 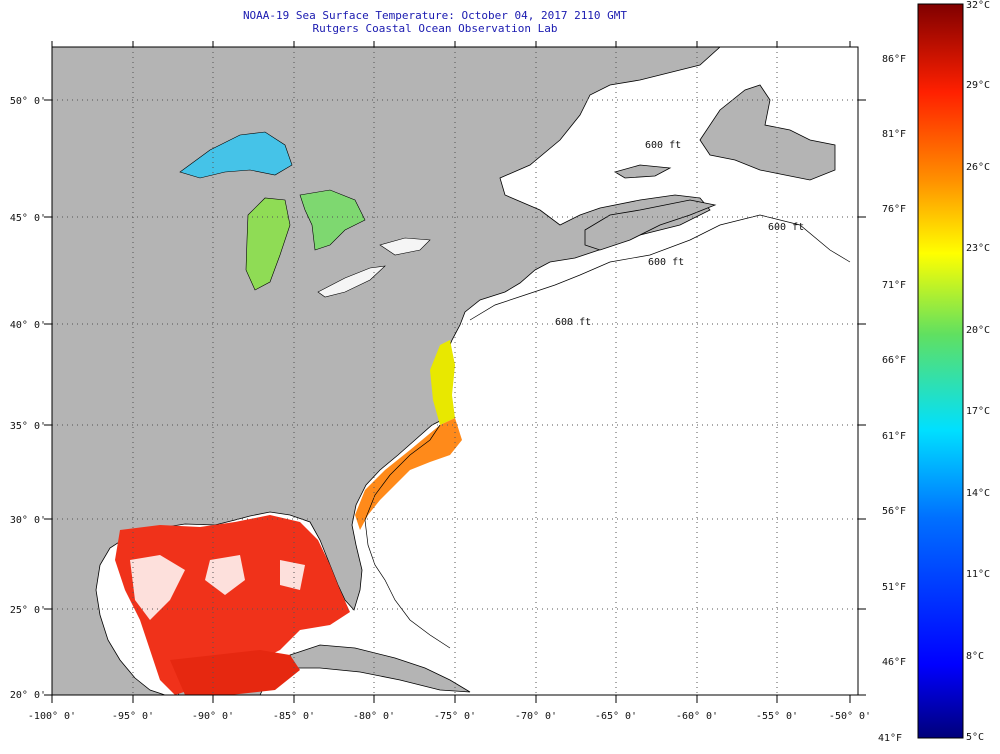 I want to click on colorbar-c-label: 20°C, so click(x=978, y=330).